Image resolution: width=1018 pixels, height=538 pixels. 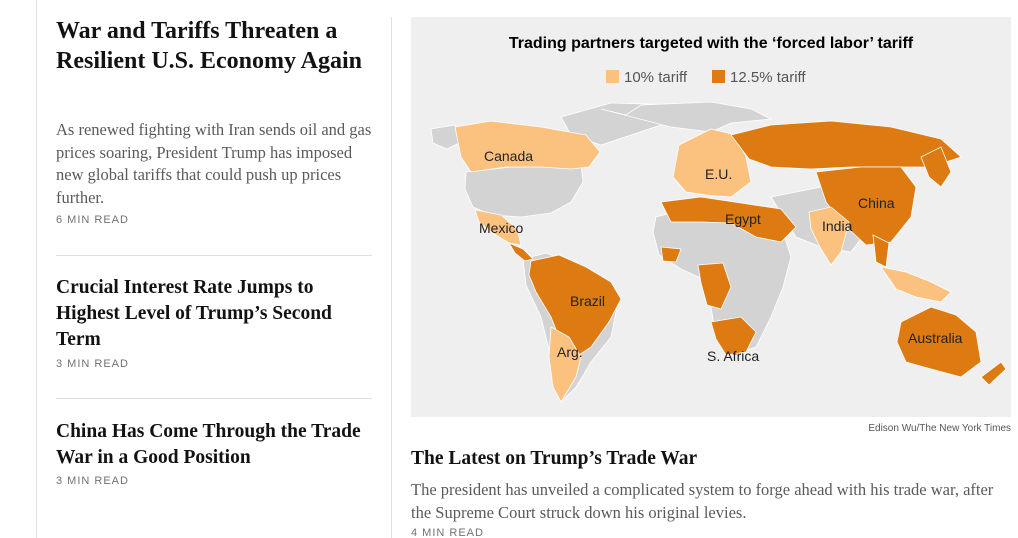 What do you see at coordinates (743, 219) in the screenshot?
I see `country-label: Egypt` at bounding box center [743, 219].